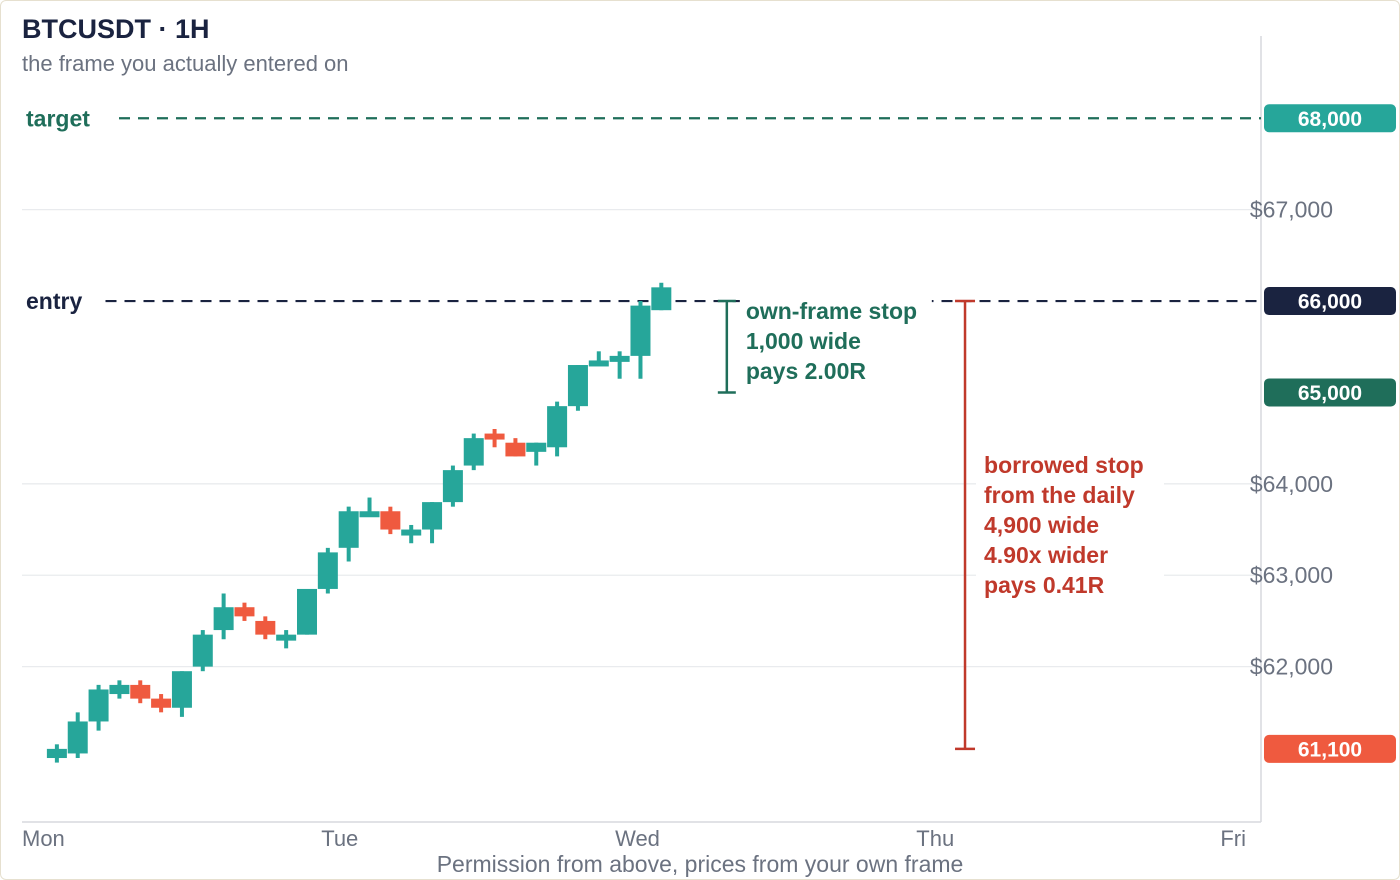  I want to click on price-badges: 68,000 66,000 65,000 61,100, so click(1330, 433).